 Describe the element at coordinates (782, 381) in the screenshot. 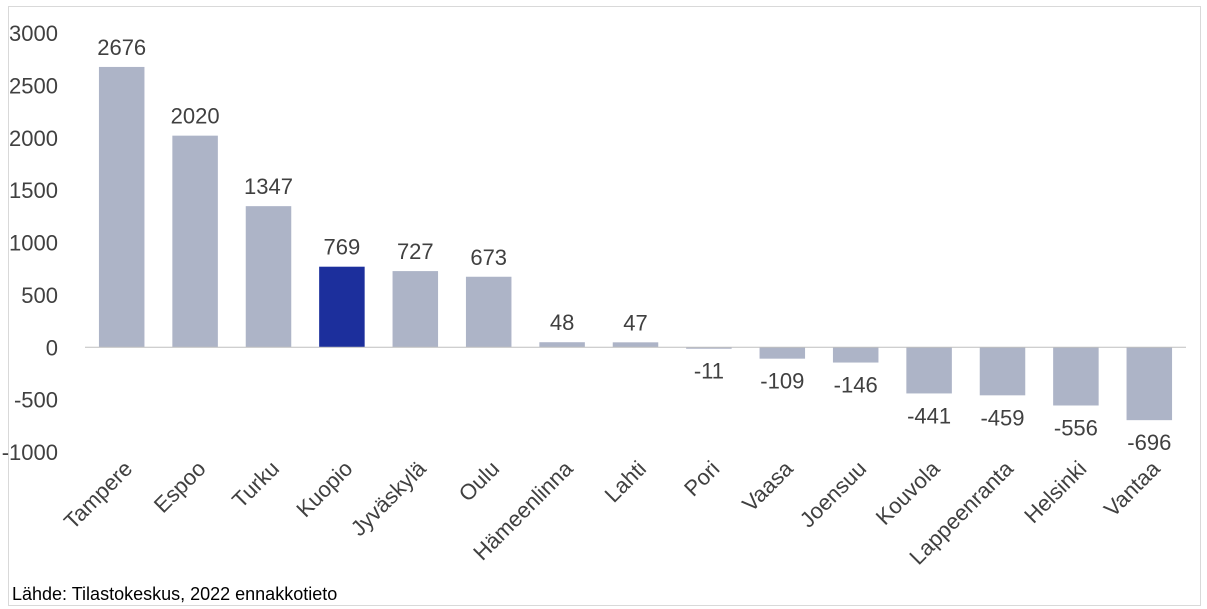

I see `data-label: -109` at that location.